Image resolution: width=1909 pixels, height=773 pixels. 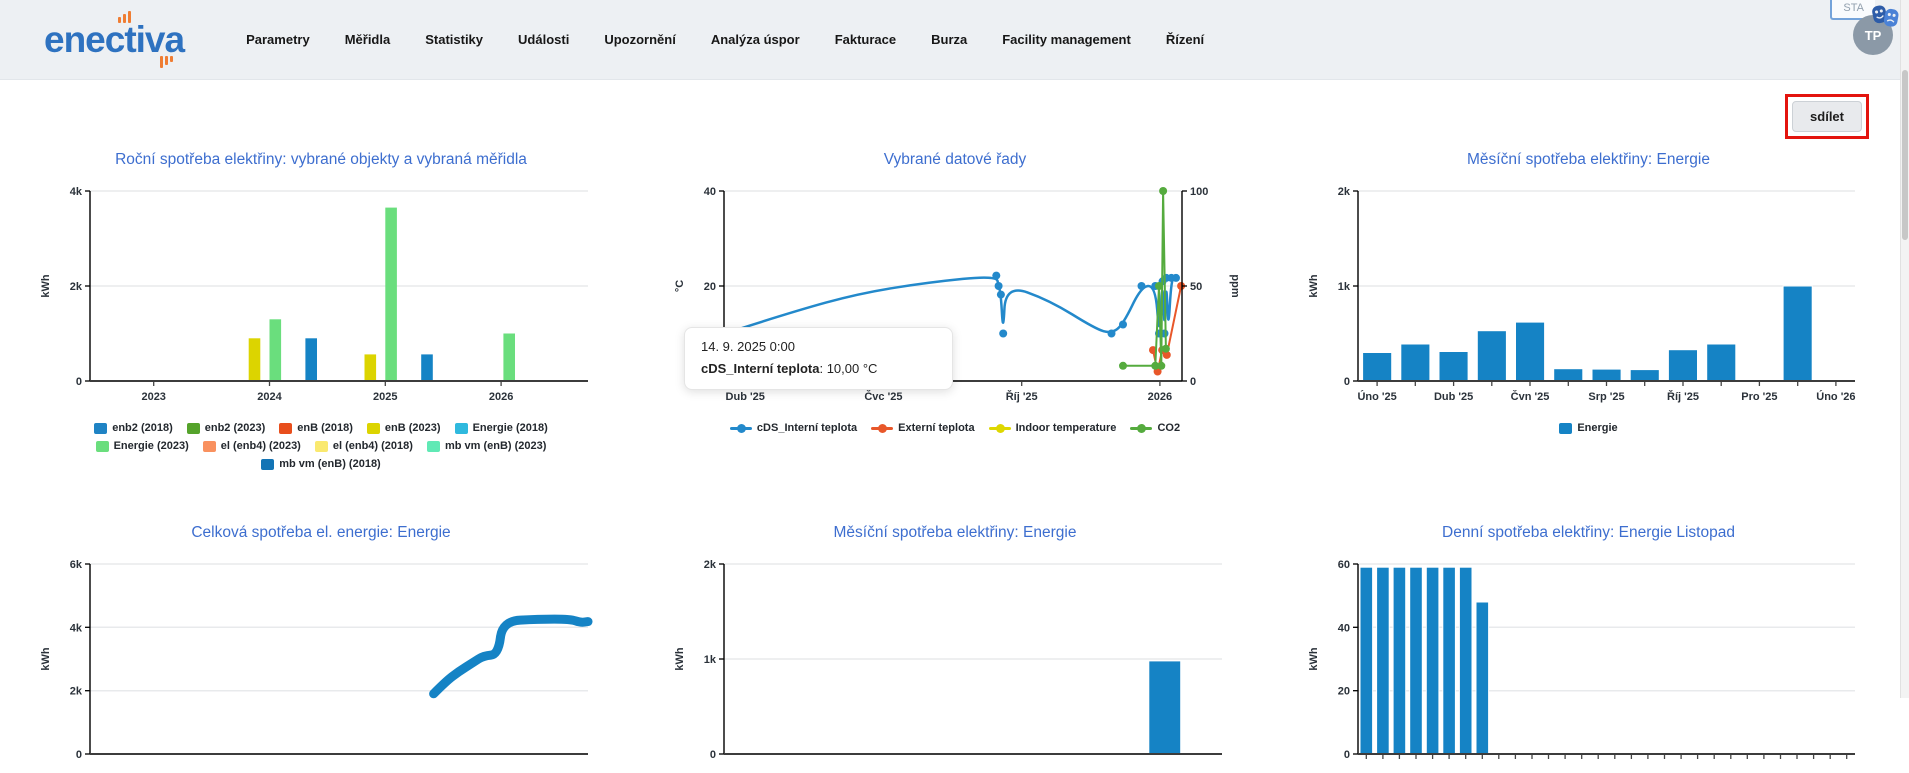 I want to click on share-button: sdílet, so click(x=1827, y=116).